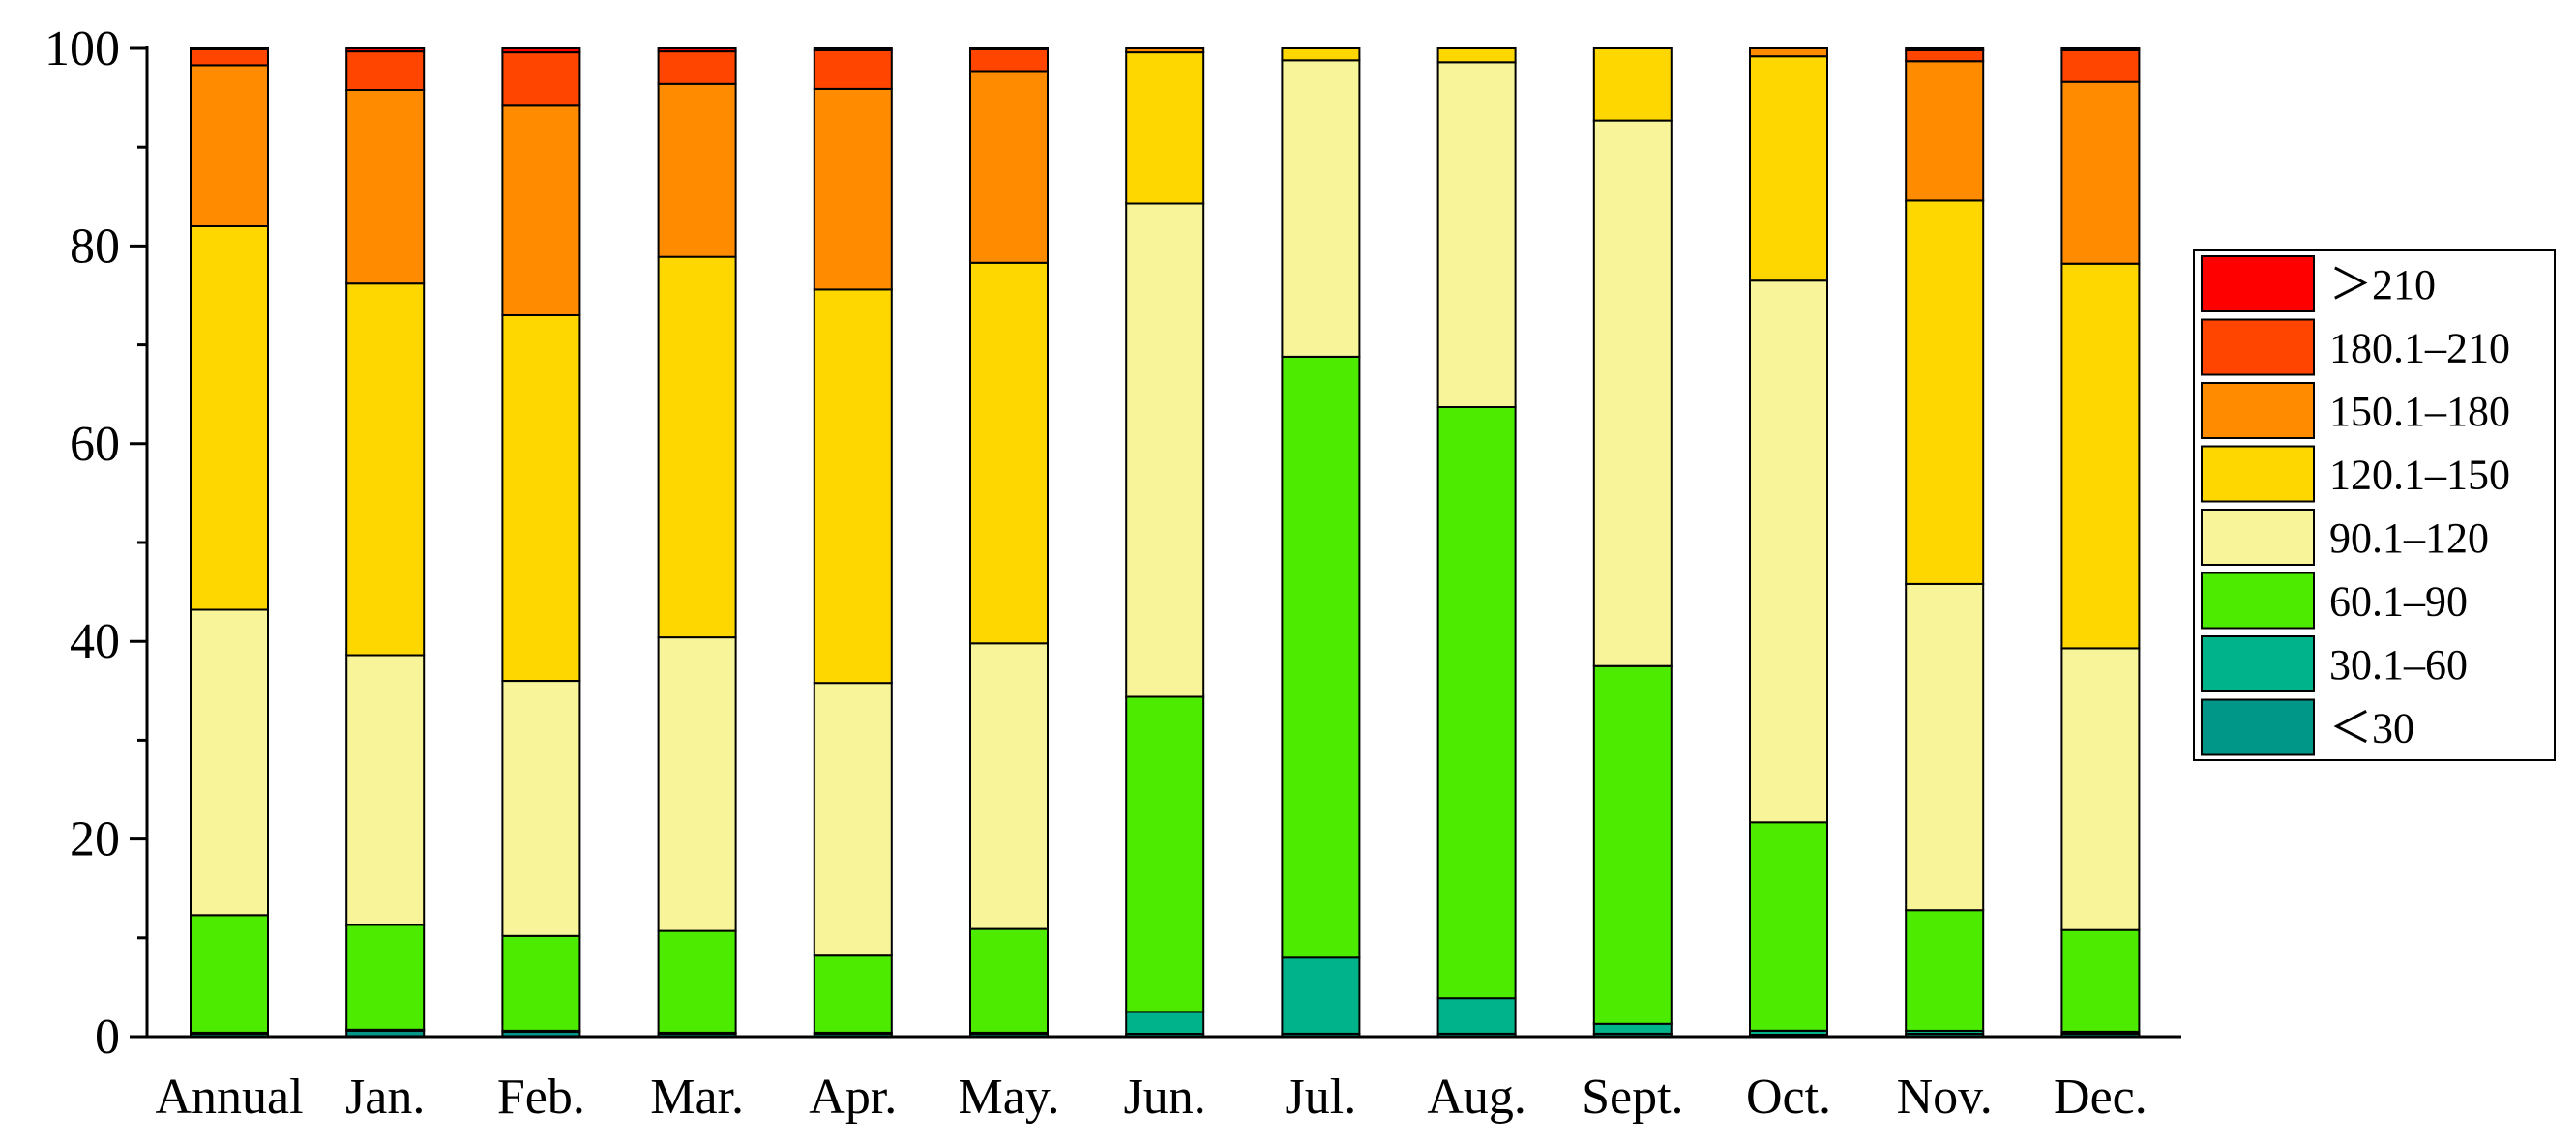 This screenshot has width=2576, height=1144. I want to click on legend-label: ＜30, so click(2371, 729).